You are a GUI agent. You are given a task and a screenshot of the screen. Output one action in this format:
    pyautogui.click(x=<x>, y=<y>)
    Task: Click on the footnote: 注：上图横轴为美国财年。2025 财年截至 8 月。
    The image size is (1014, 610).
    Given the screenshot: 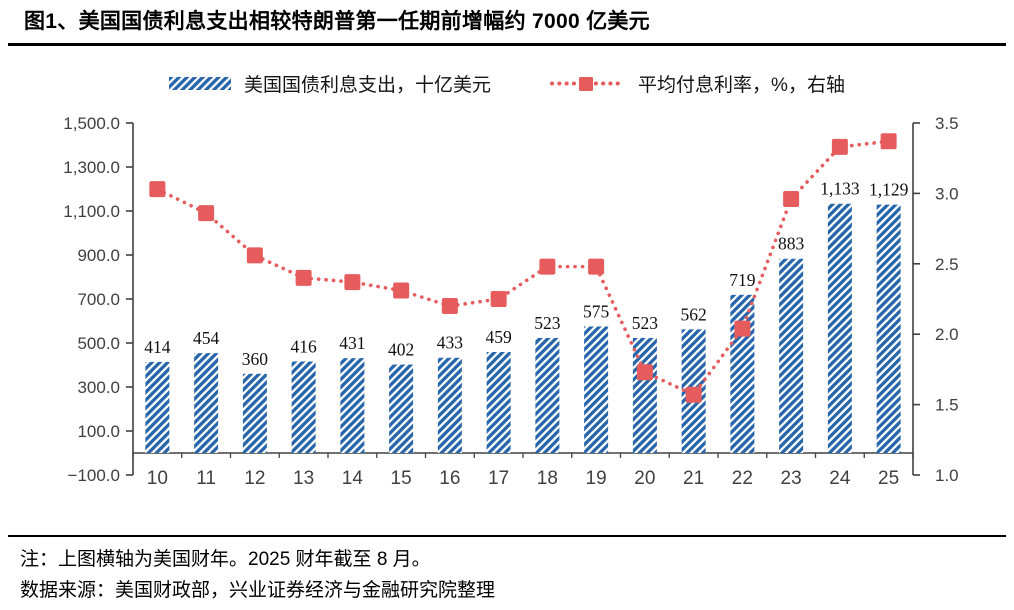 What is the action you would take?
    pyautogui.click(x=225, y=559)
    